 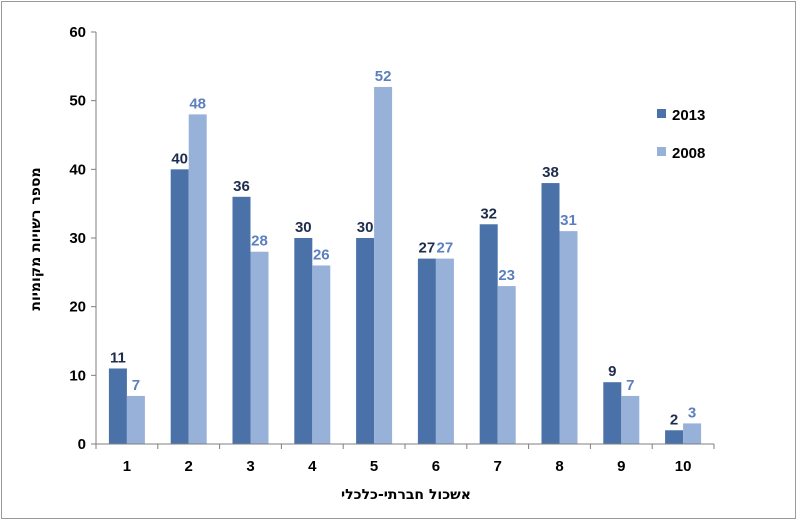 What do you see at coordinates (681, 134) in the screenshot?
I see `legend: 2013 2008` at bounding box center [681, 134].